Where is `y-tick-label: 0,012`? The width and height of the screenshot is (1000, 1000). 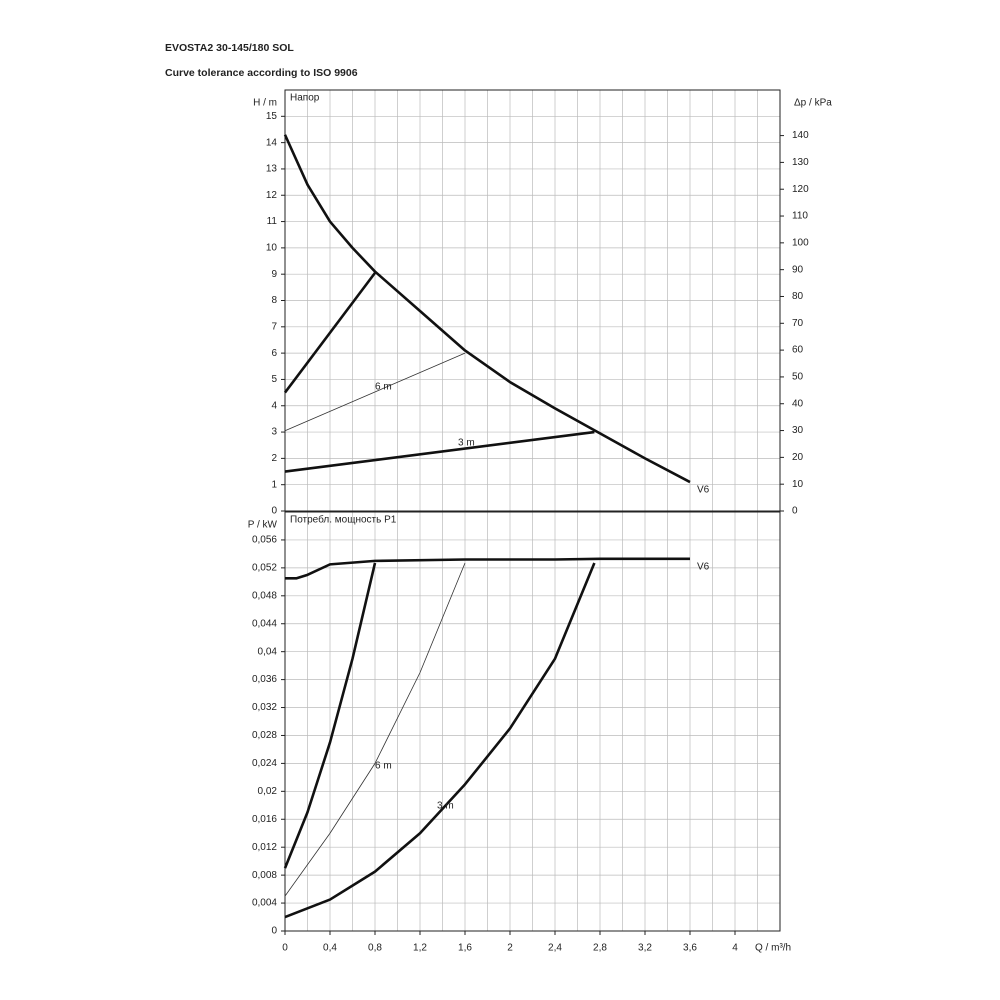
y-tick-label: 0,012 is located at coordinates (264, 847).